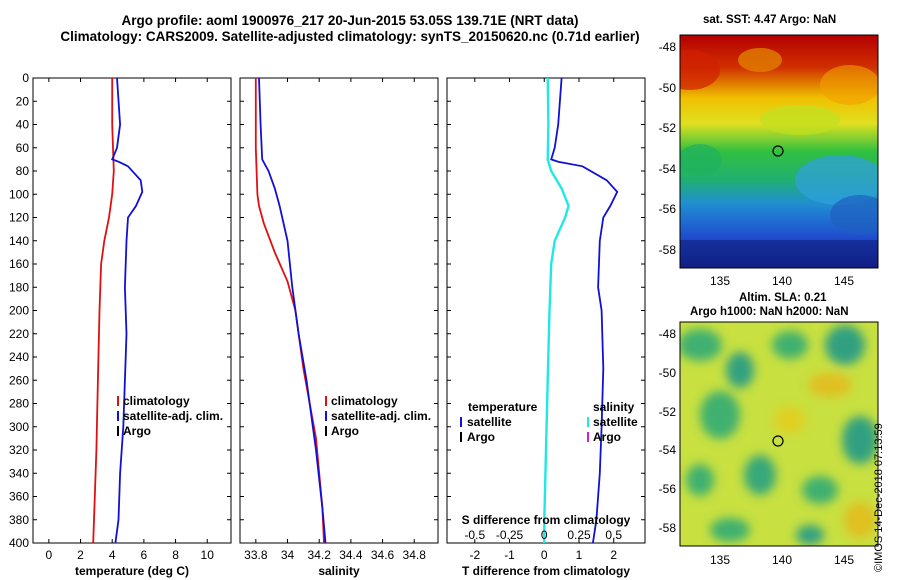  I want to click on xtick-label: 34.4, so click(351, 555).